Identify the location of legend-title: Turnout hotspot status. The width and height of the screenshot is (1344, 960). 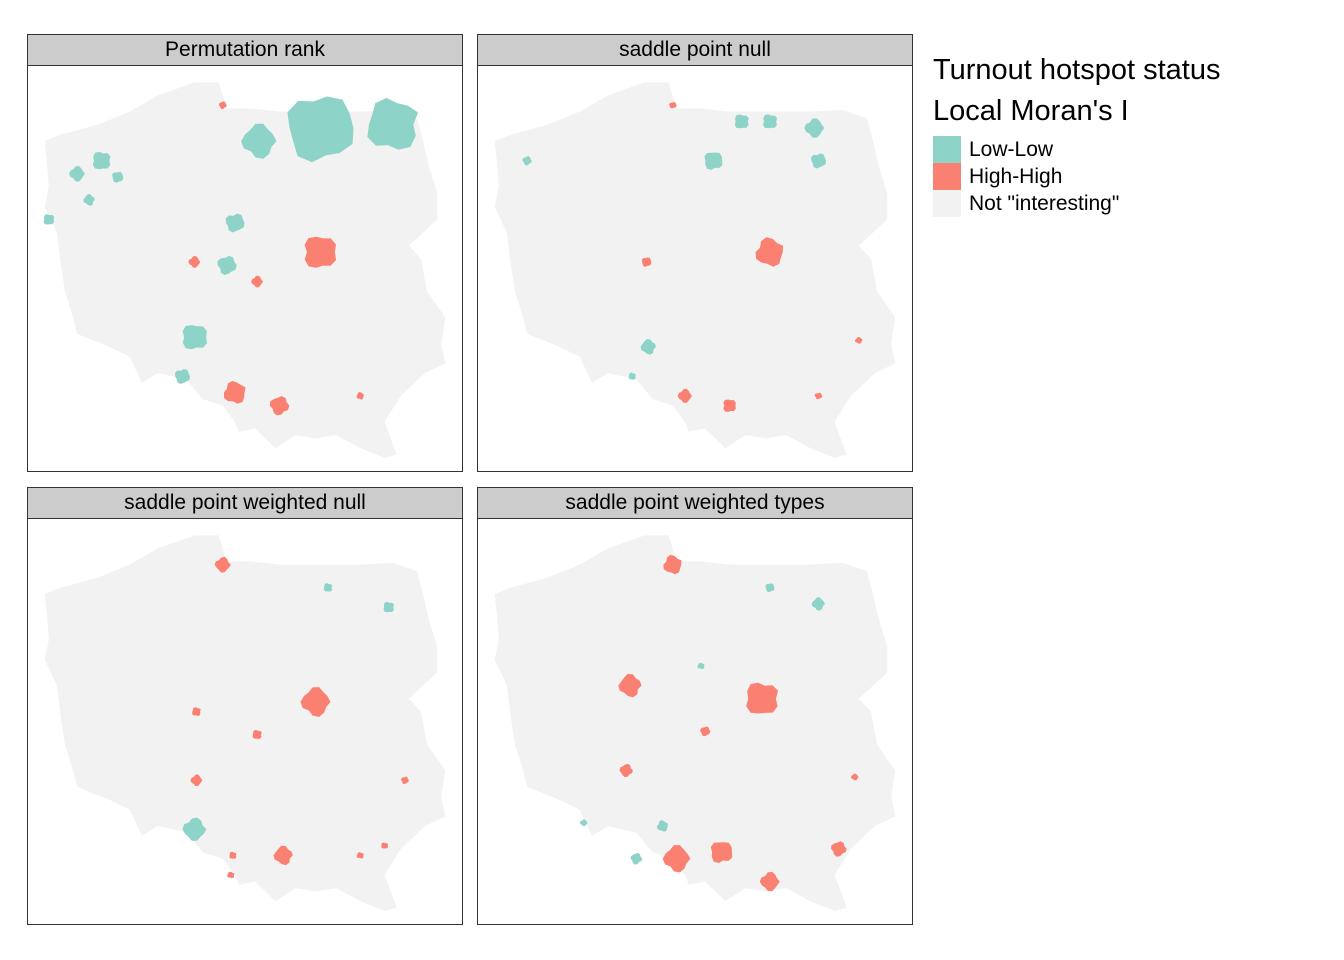
(1077, 70).